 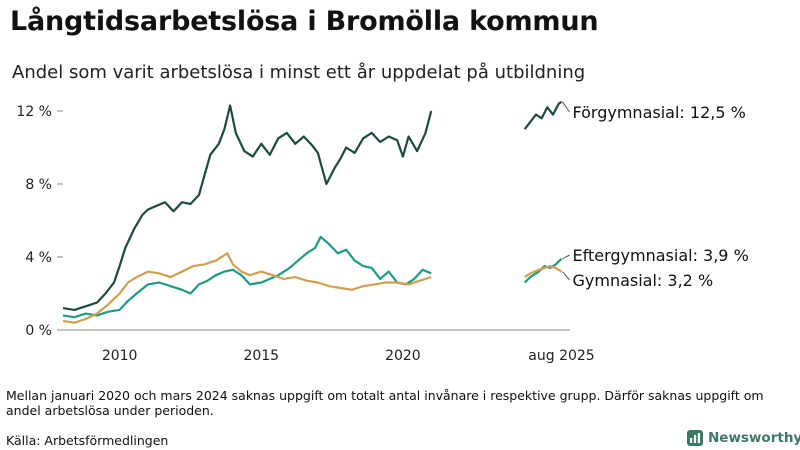 I want to click on source-note: Källa: Arbetsförmedlingen, so click(x=87, y=440).